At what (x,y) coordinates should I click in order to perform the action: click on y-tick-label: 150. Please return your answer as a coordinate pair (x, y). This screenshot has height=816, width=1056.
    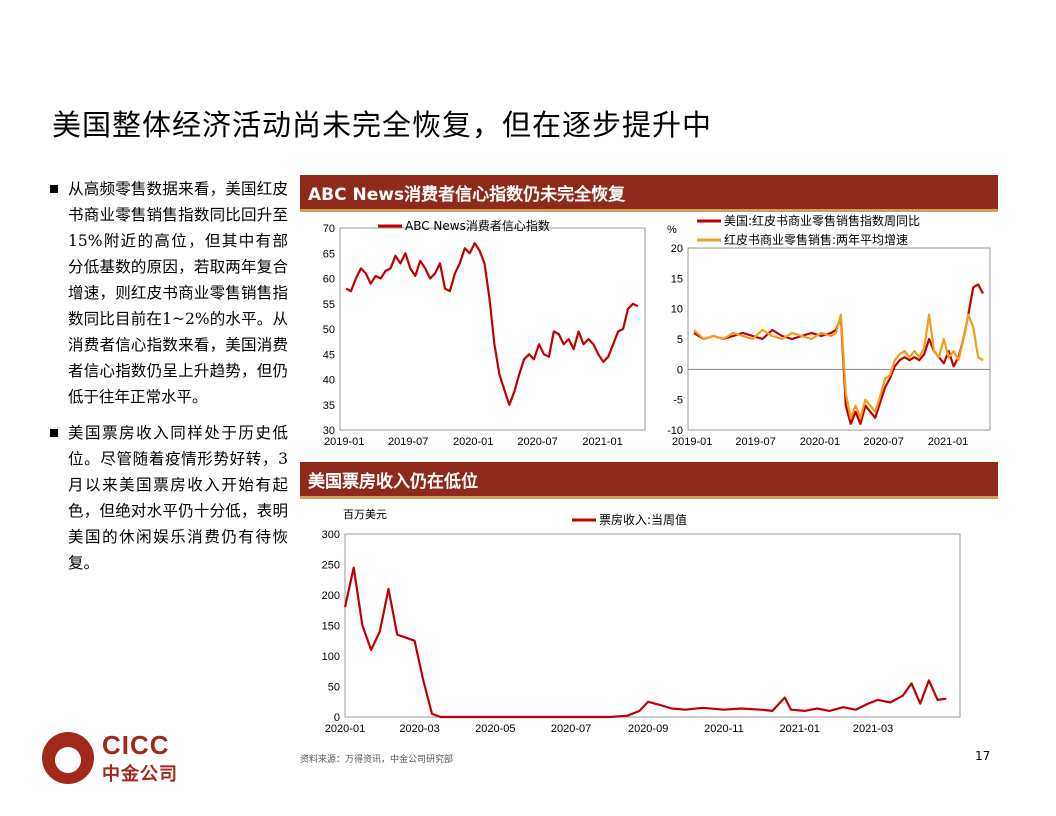
    Looking at the image, I should click on (331, 627).